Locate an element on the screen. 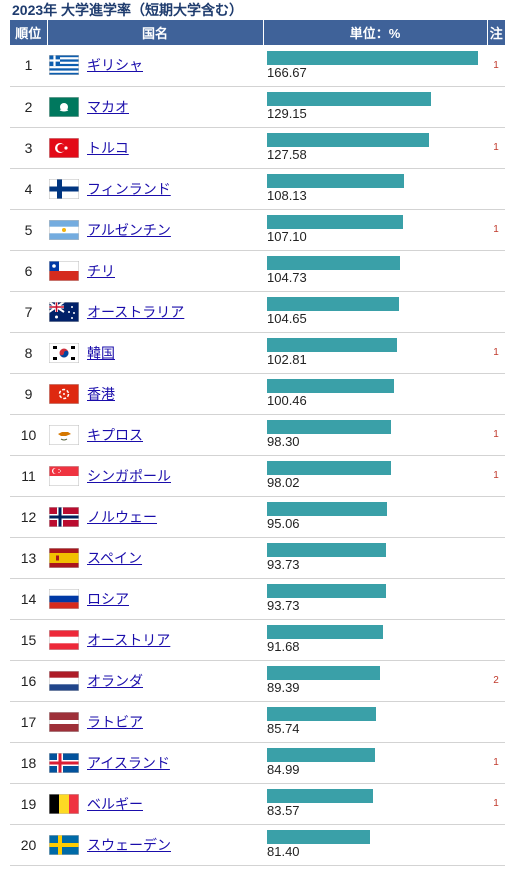 Image resolution: width=522 pixels, height=877 pixels. australia-flag-icon is located at coordinates (64, 311).